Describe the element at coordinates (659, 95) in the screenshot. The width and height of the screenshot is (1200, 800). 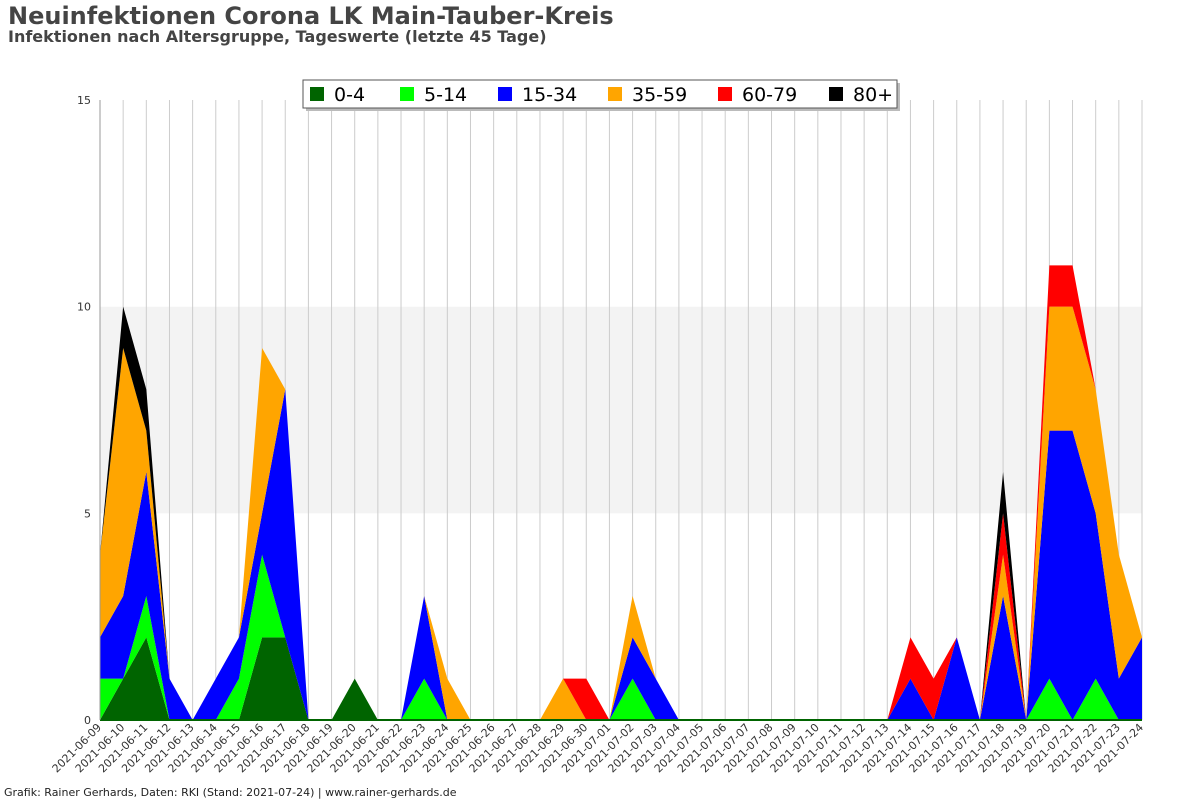
I see `legend-label-35-59: 35-59` at that location.